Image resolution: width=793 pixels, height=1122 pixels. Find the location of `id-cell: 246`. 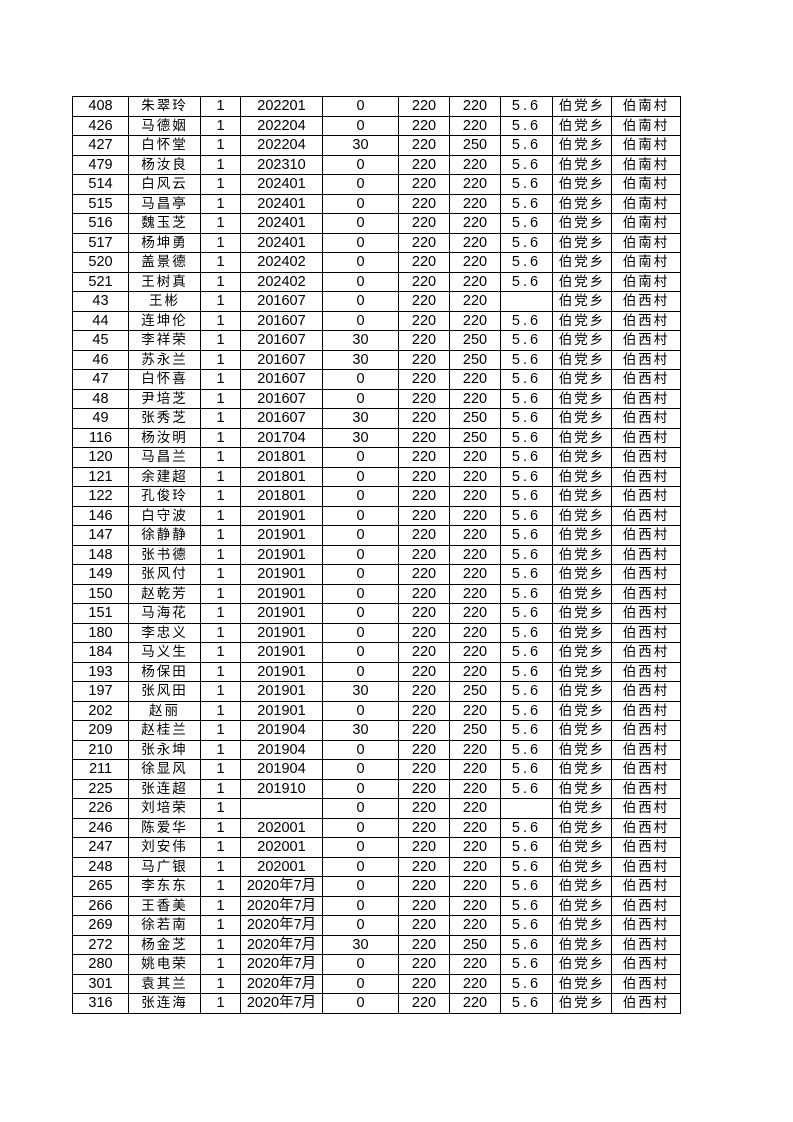

id-cell: 246 is located at coordinates (100, 827).